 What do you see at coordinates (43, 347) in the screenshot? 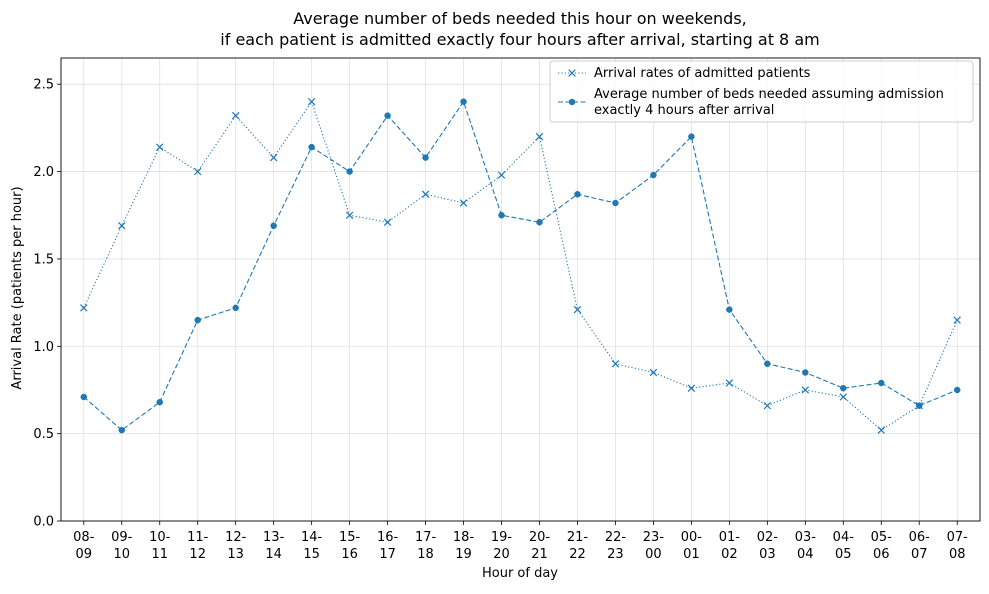
I see `y-tick-label: 1.0` at bounding box center [43, 347].